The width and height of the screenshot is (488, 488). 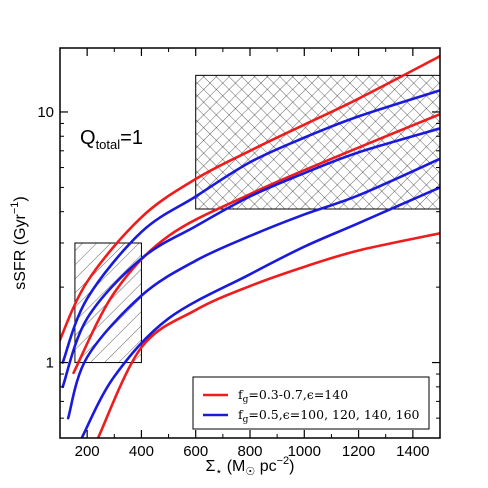 What do you see at coordinates (412, 451) in the screenshot?
I see `x-tick-label: 1400` at bounding box center [412, 451].